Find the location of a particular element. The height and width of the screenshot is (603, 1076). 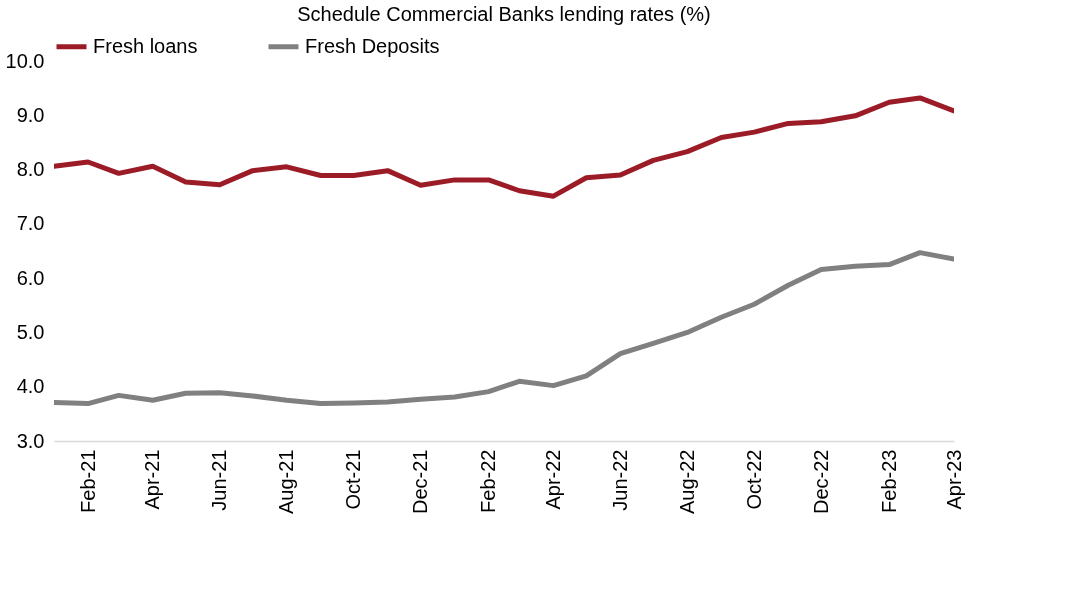

y-tick-label: 8.0 is located at coordinates (30, 169).